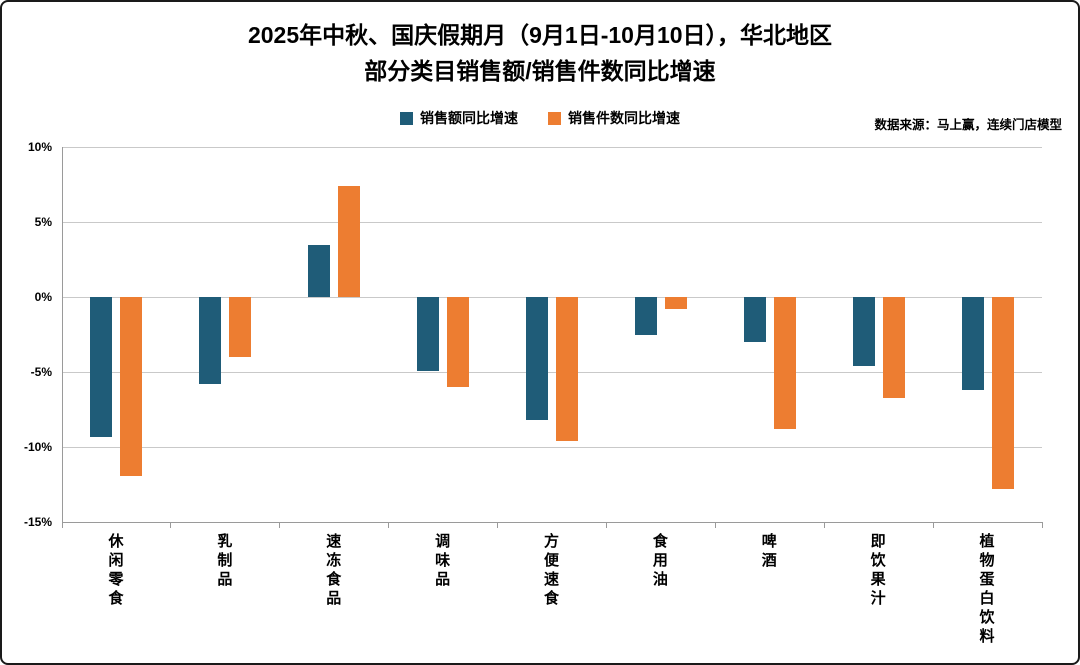  Describe the element at coordinates (43, 297) in the screenshot. I see `y-axis-tick-label: 0%` at that location.